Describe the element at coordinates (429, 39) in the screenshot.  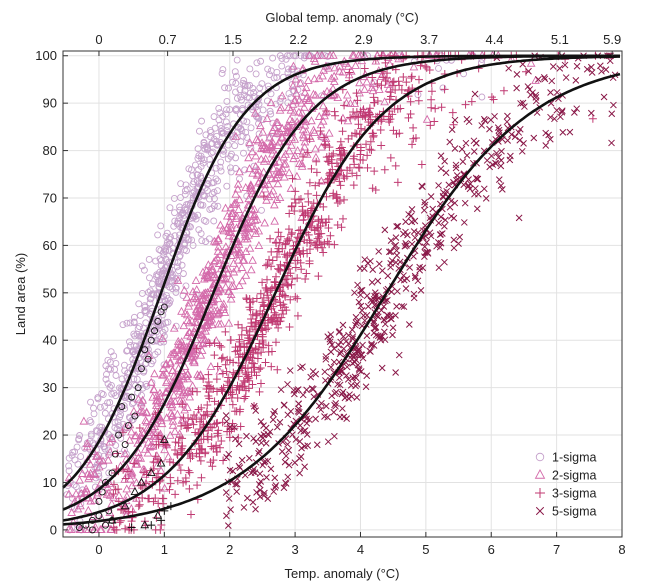
I see `top-tick-label: 3.7` at that location.